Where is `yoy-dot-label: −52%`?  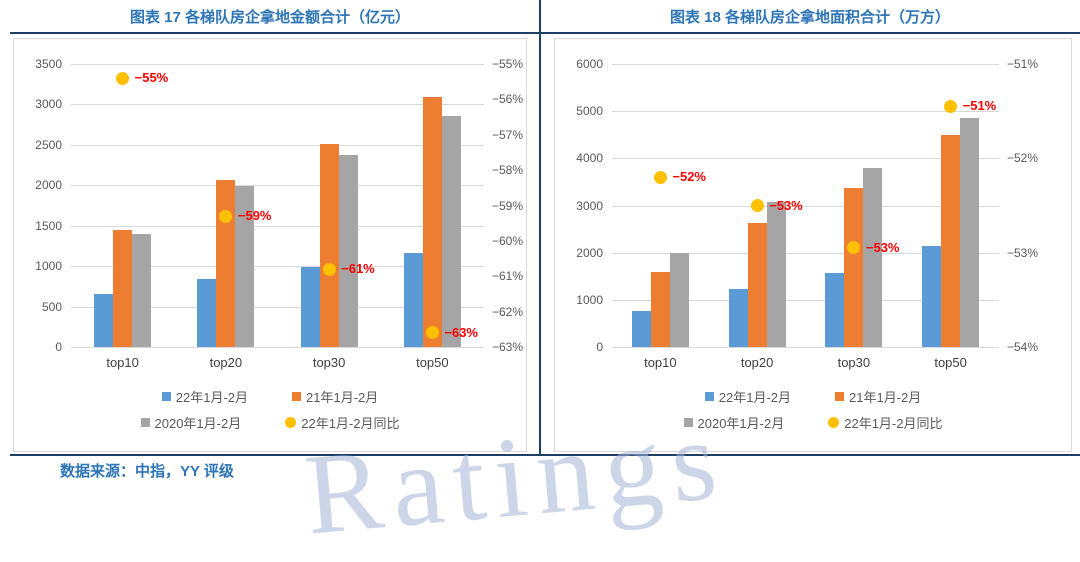 yoy-dot-label: −52% is located at coordinates (689, 177).